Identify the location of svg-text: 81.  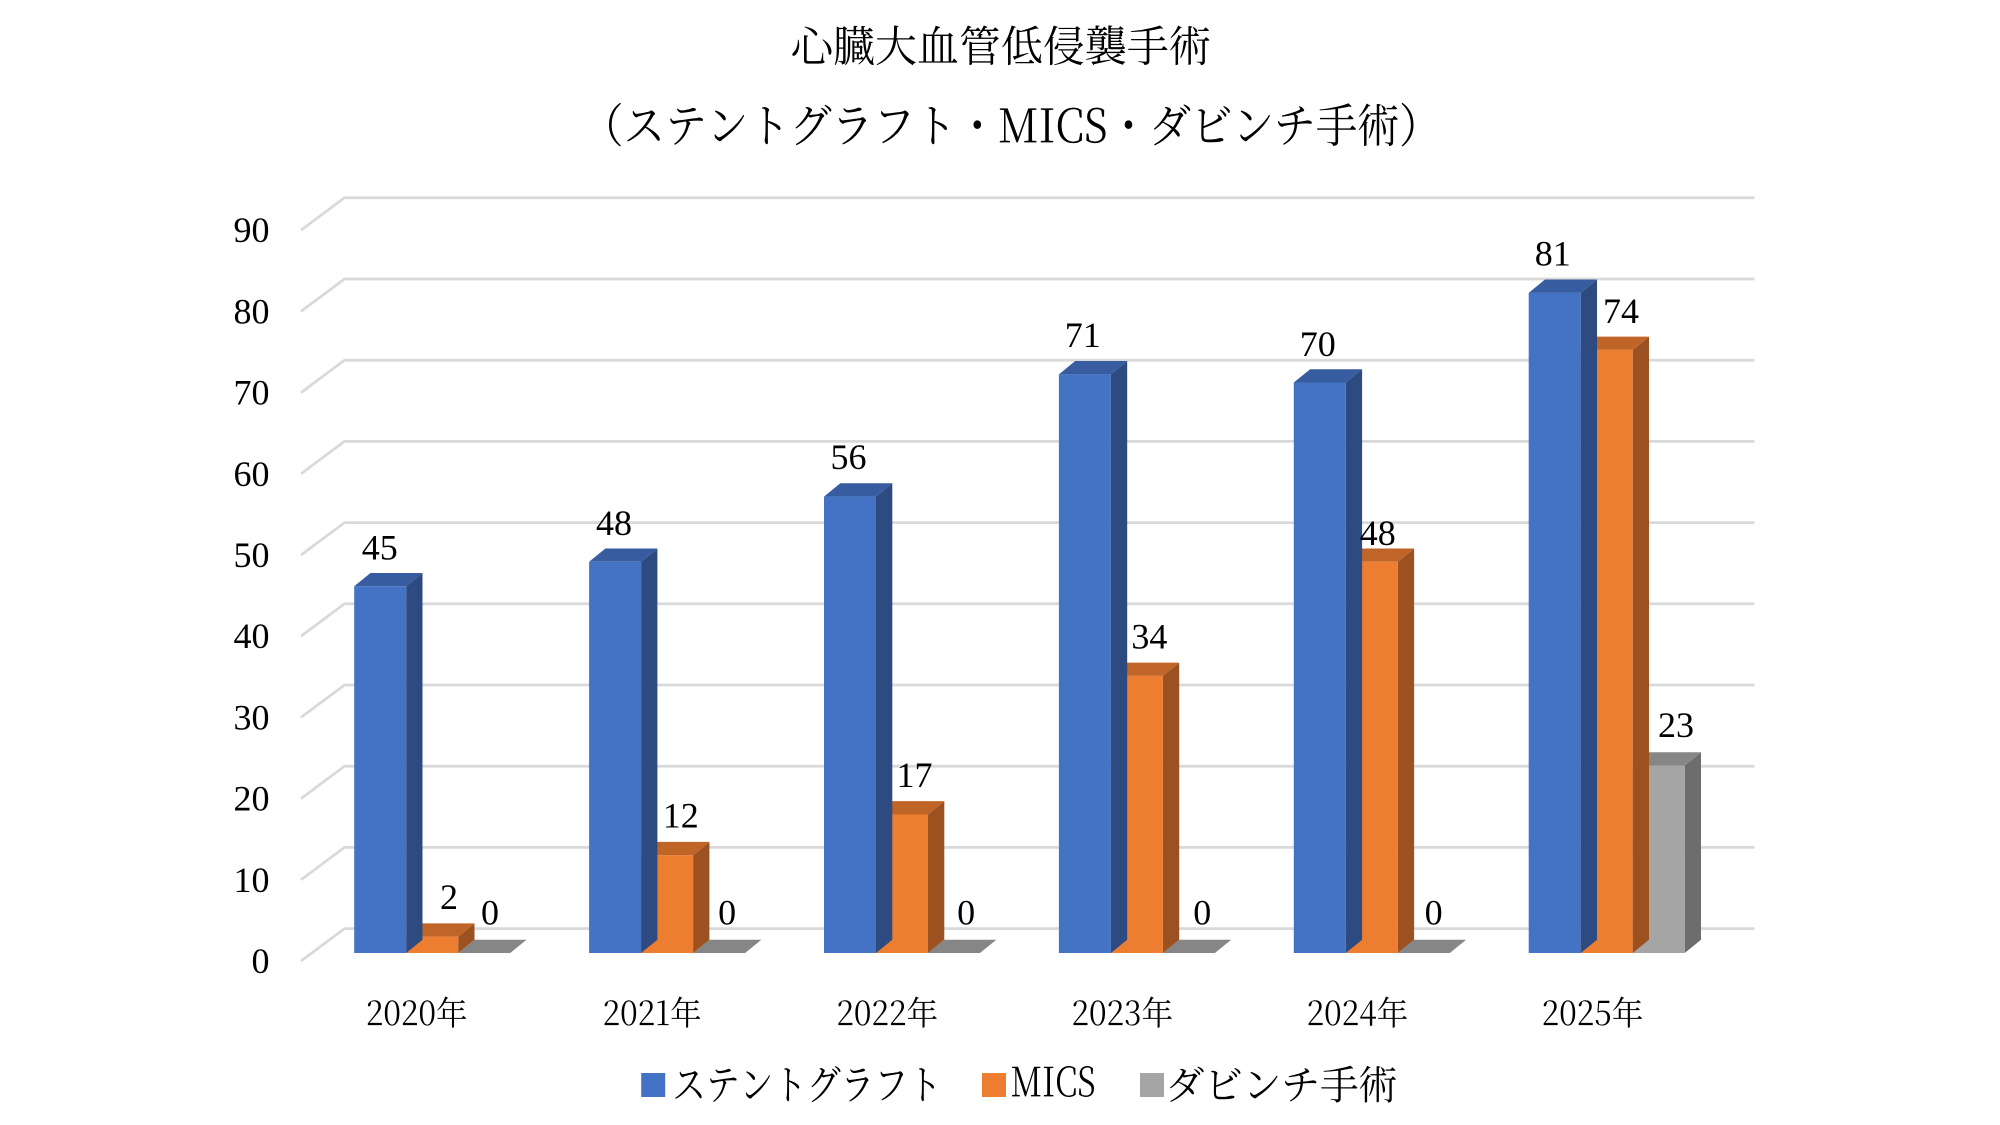
(1553, 253).